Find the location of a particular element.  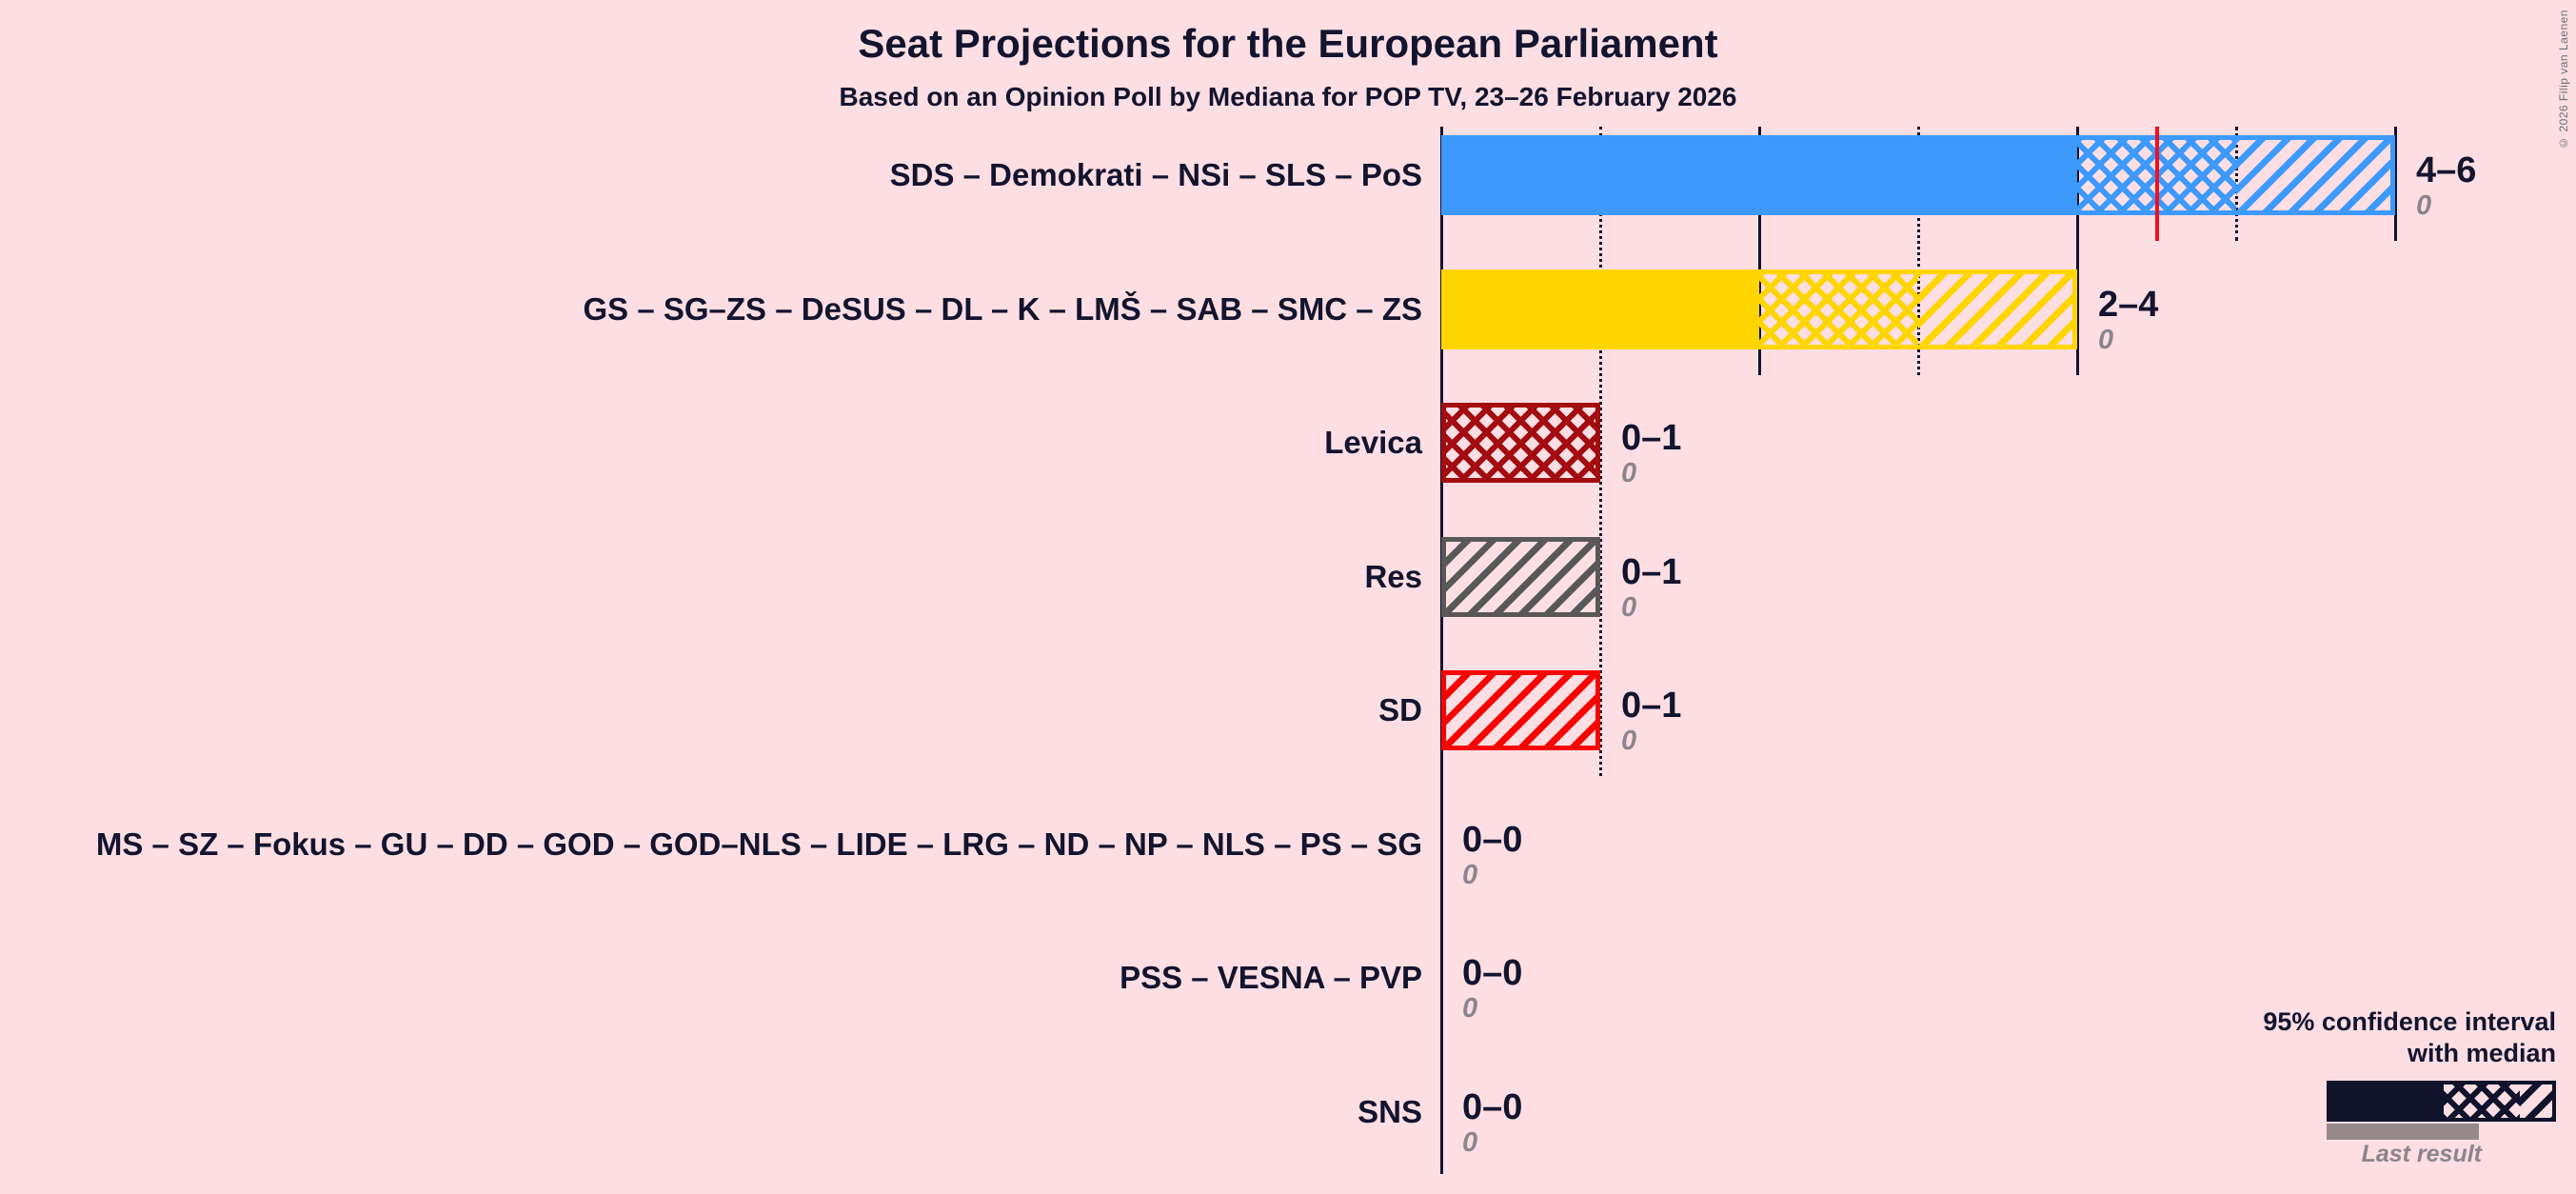

legend-ci-sample-bar is located at coordinates (2441, 1101).